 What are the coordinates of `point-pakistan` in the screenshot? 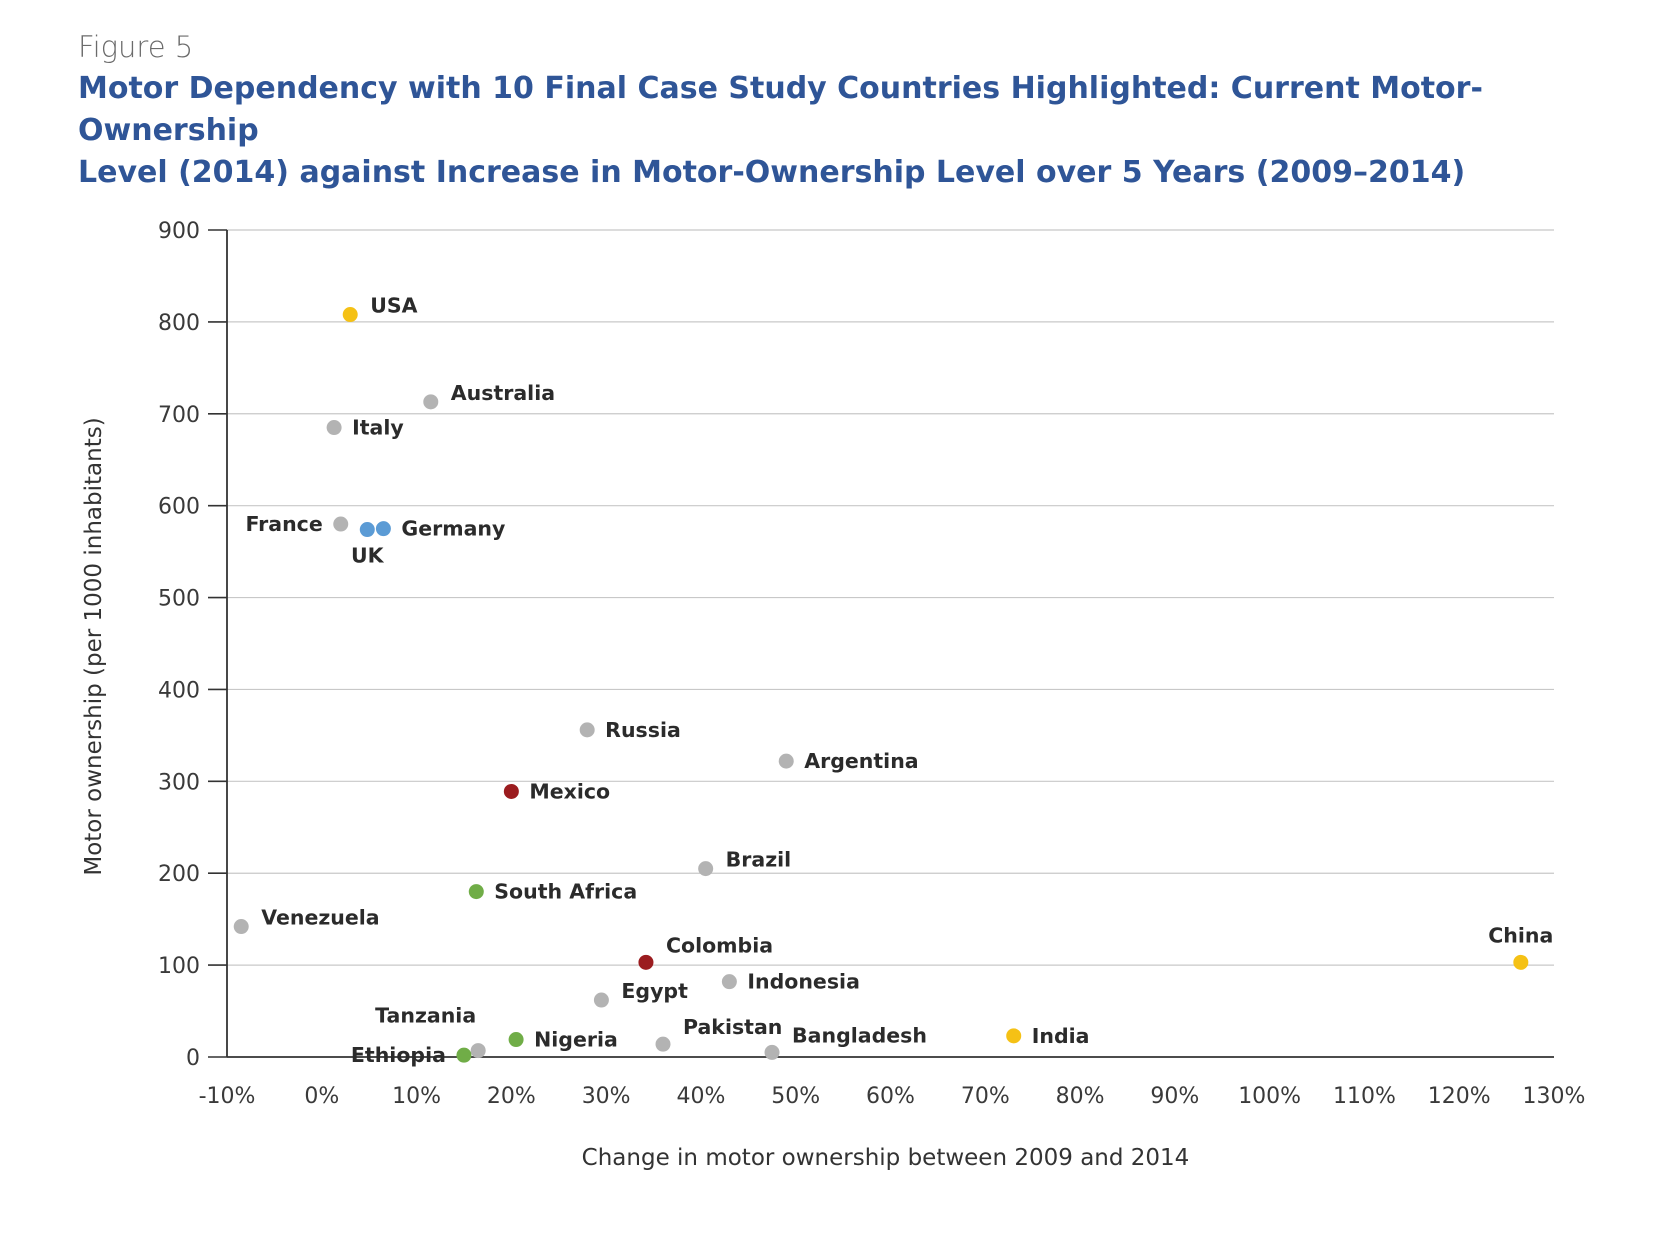 It's located at (663, 1044).